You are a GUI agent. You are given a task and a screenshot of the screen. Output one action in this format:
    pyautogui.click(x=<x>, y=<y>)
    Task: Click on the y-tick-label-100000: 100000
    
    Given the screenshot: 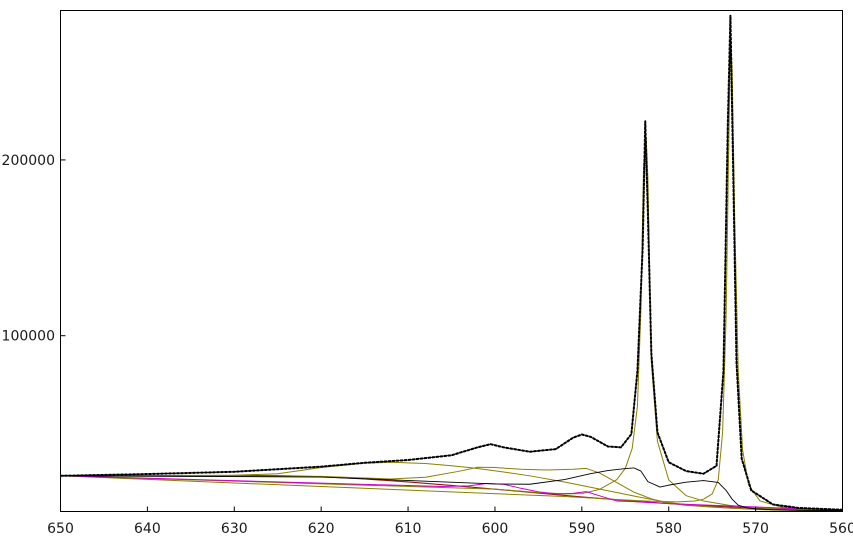 What is the action you would take?
    pyautogui.click(x=28, y=337)
    